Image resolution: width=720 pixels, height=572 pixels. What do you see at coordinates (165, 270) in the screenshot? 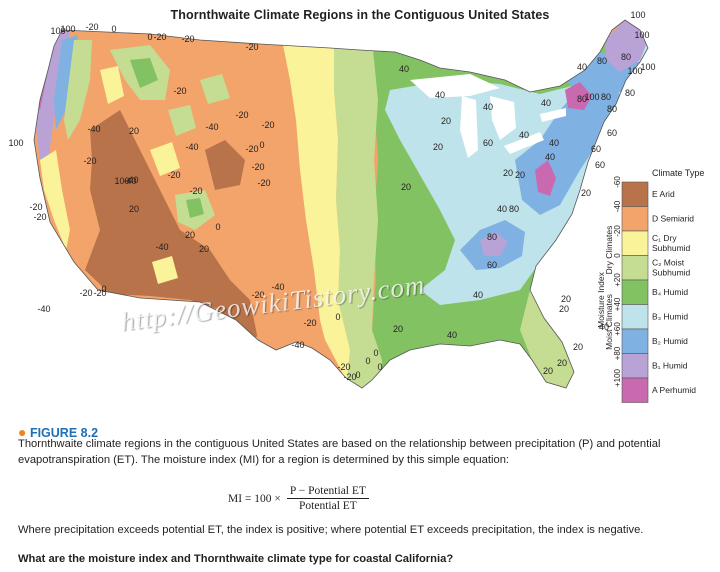
I see `region-c1-rockies-new-mexico` at bounding box center [165, 270].